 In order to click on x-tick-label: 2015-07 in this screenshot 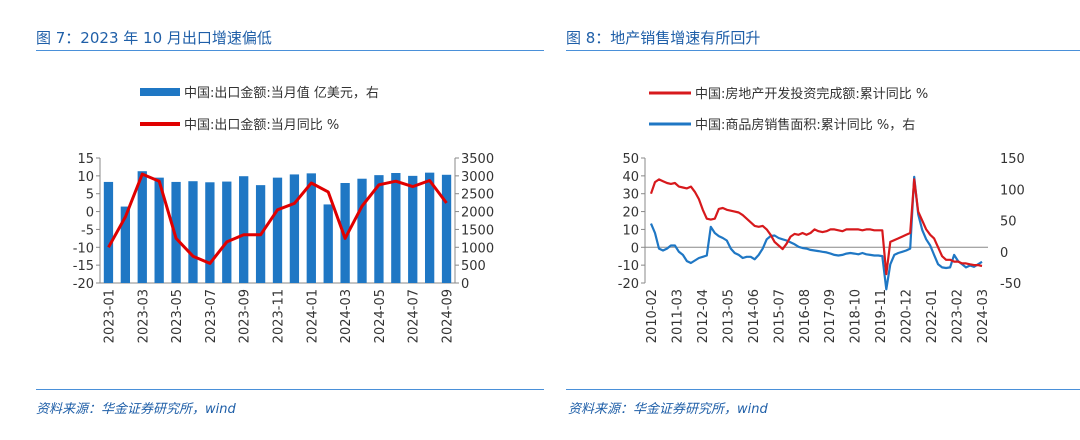, I will do `click(779, 316)`.